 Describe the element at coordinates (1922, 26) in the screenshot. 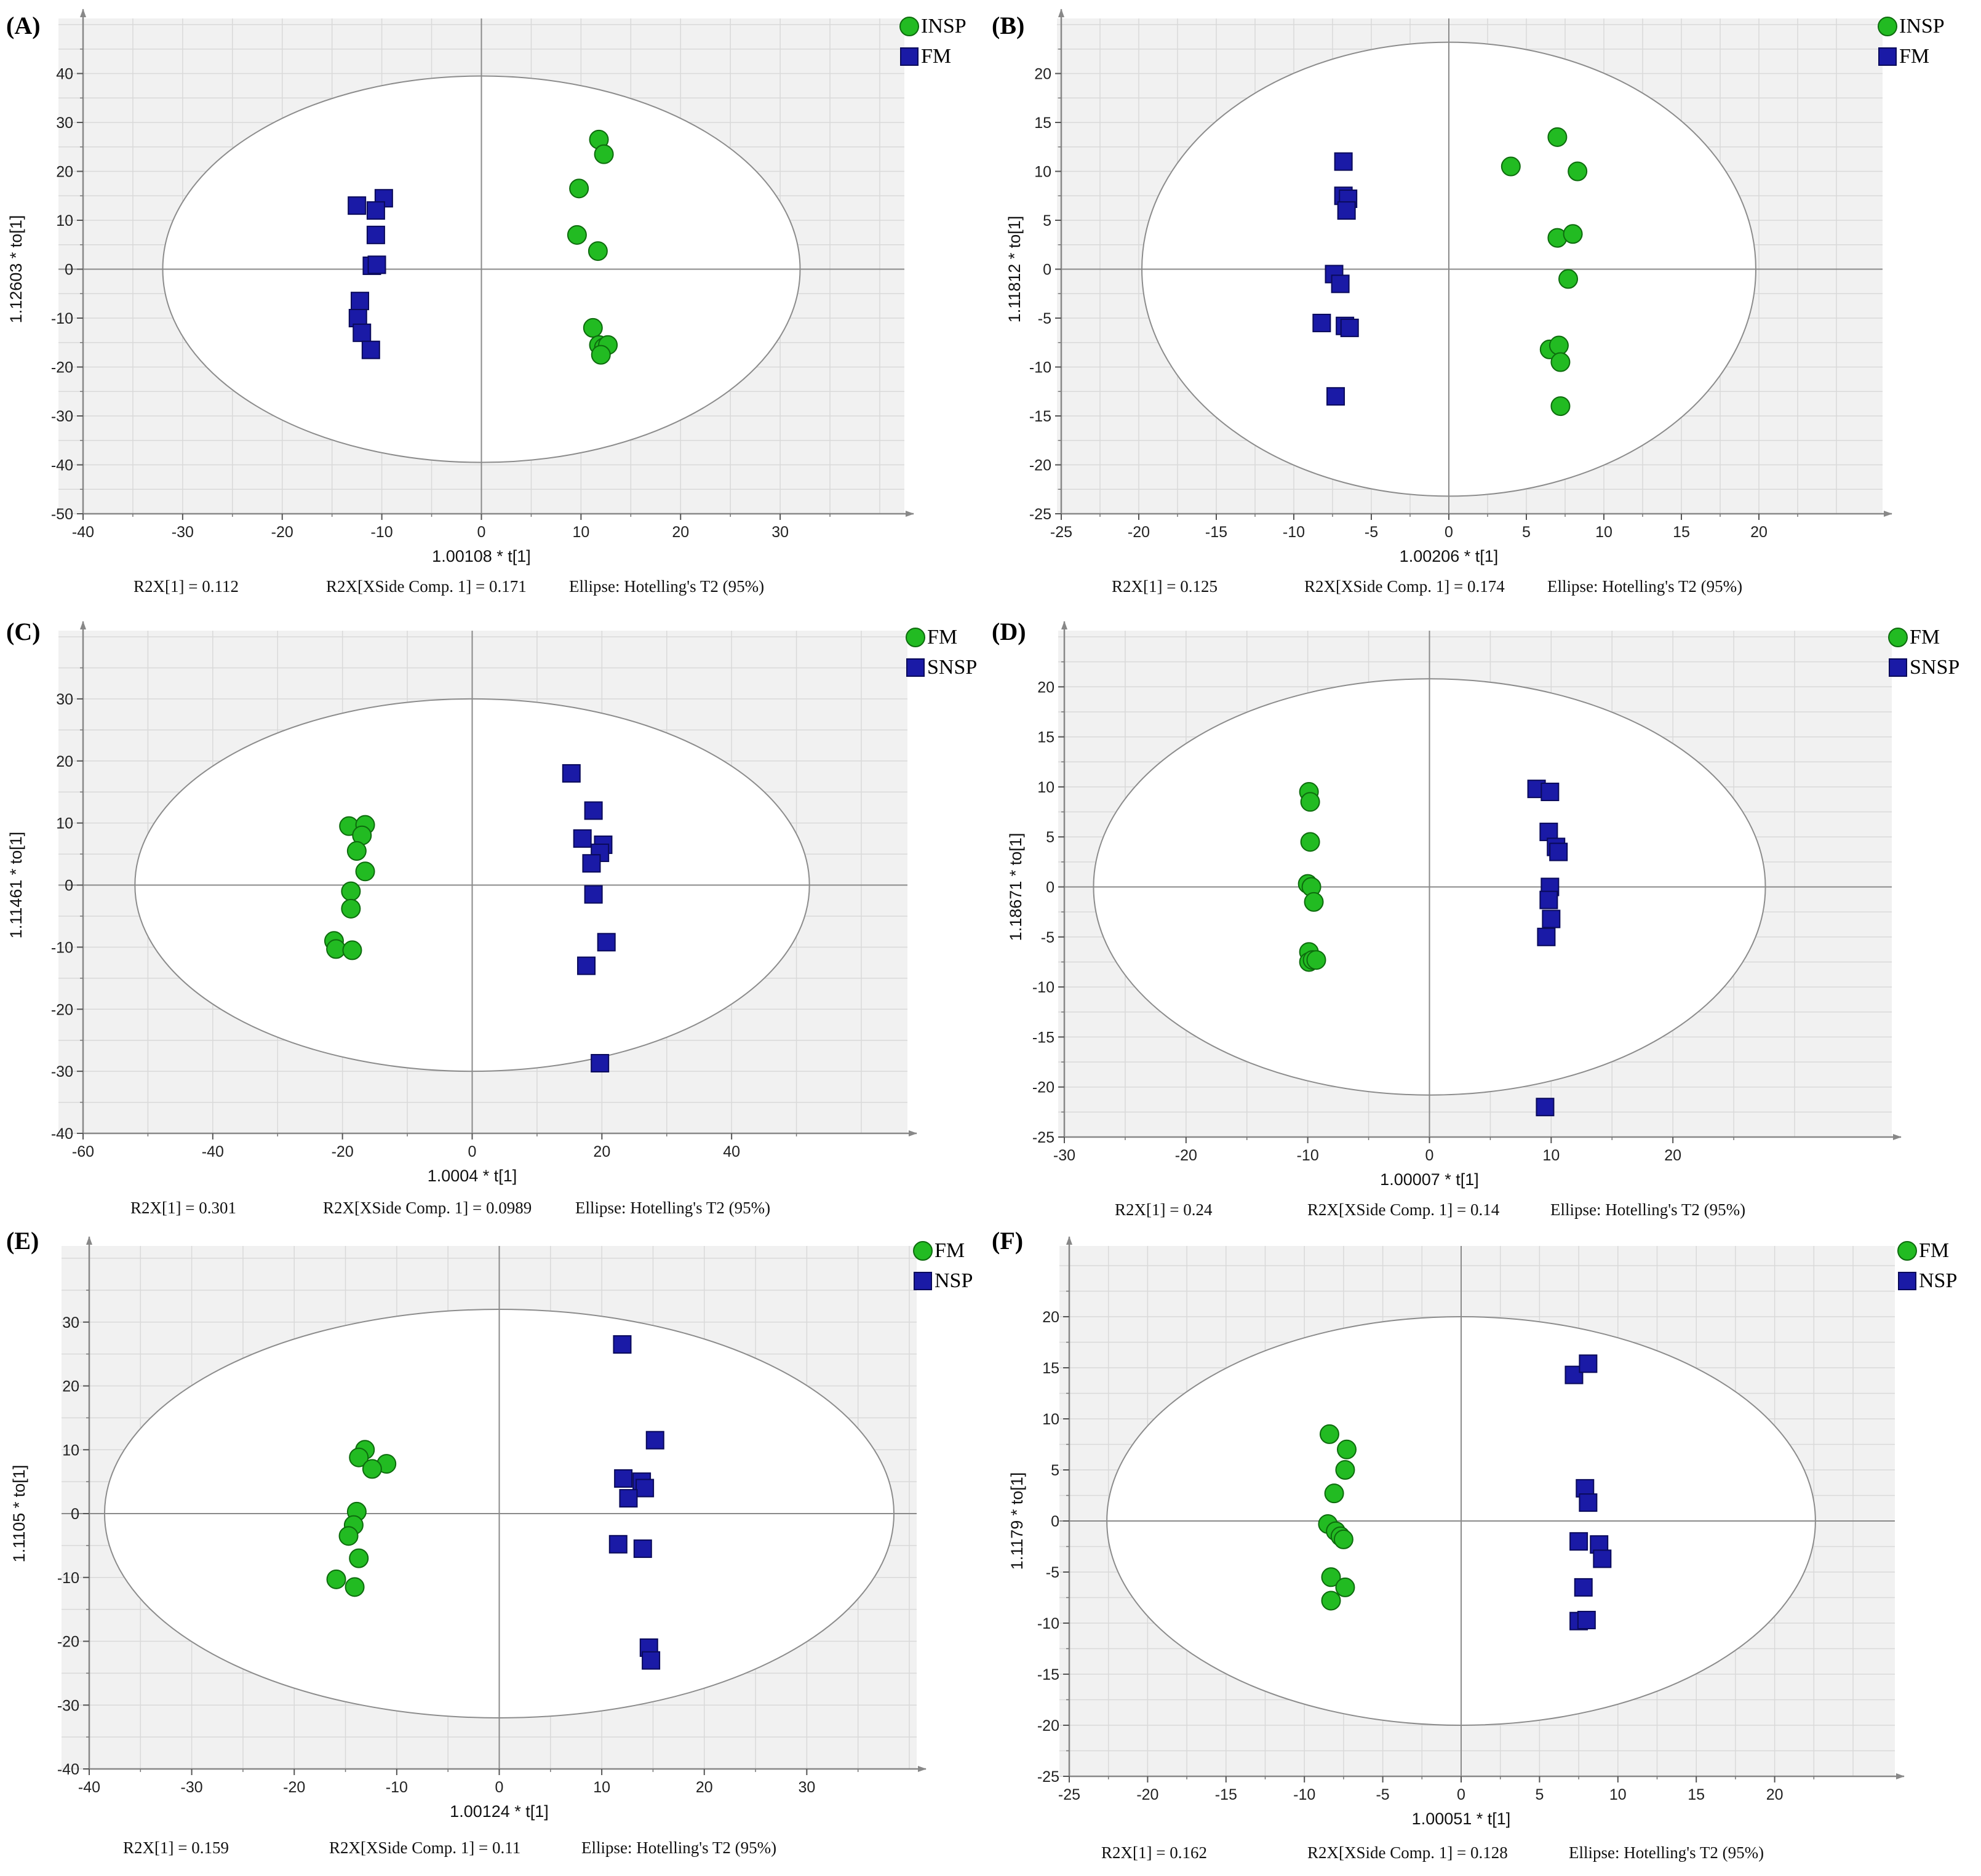

I see `legend-label: INSP` at that location.